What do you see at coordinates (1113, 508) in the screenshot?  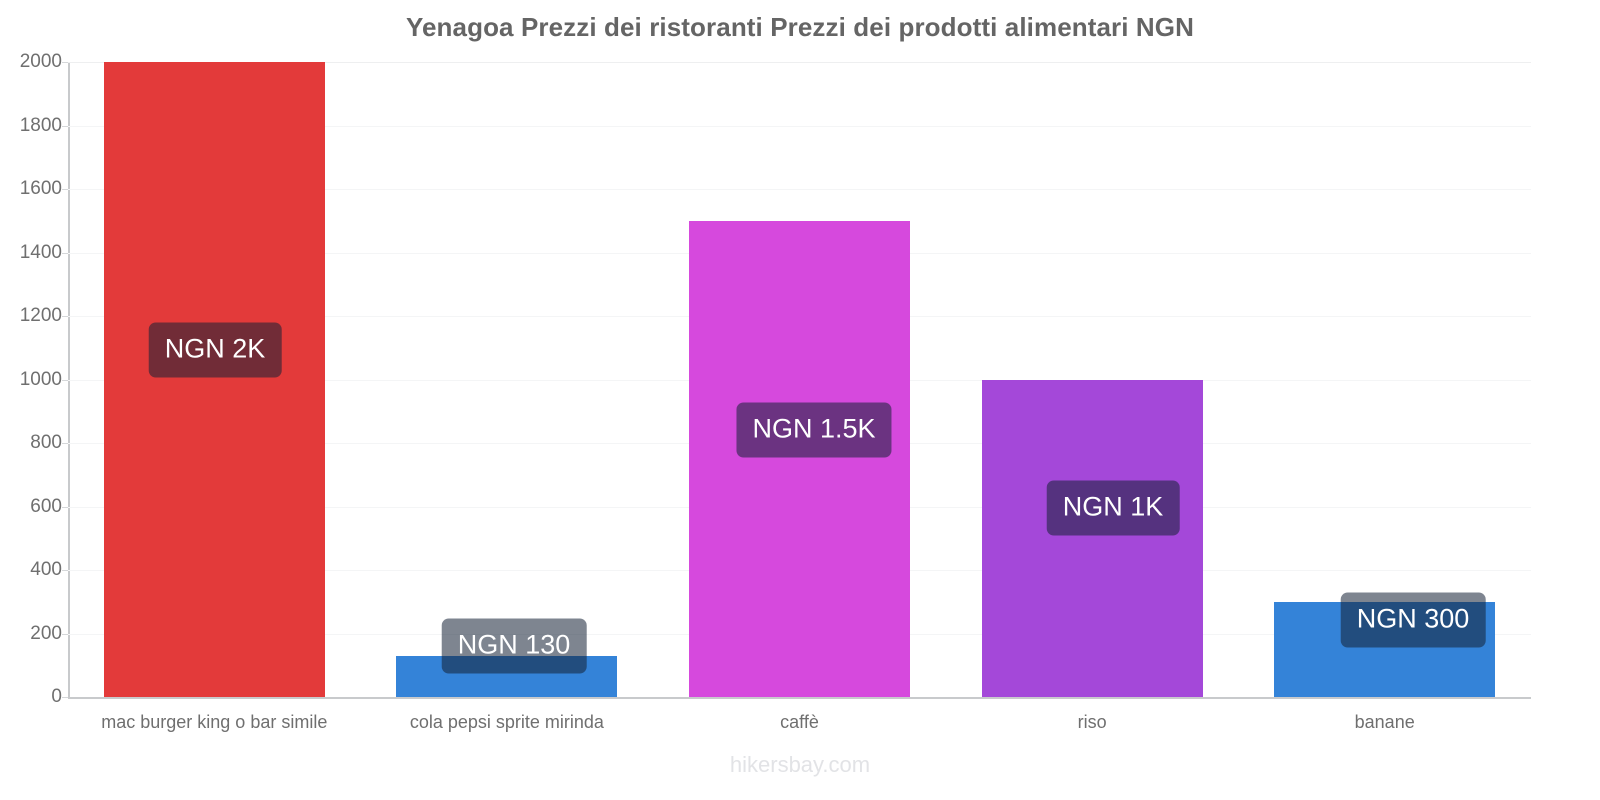 I see `bar-value-badge: NGN 1K` at bounding box center [1113, 508].